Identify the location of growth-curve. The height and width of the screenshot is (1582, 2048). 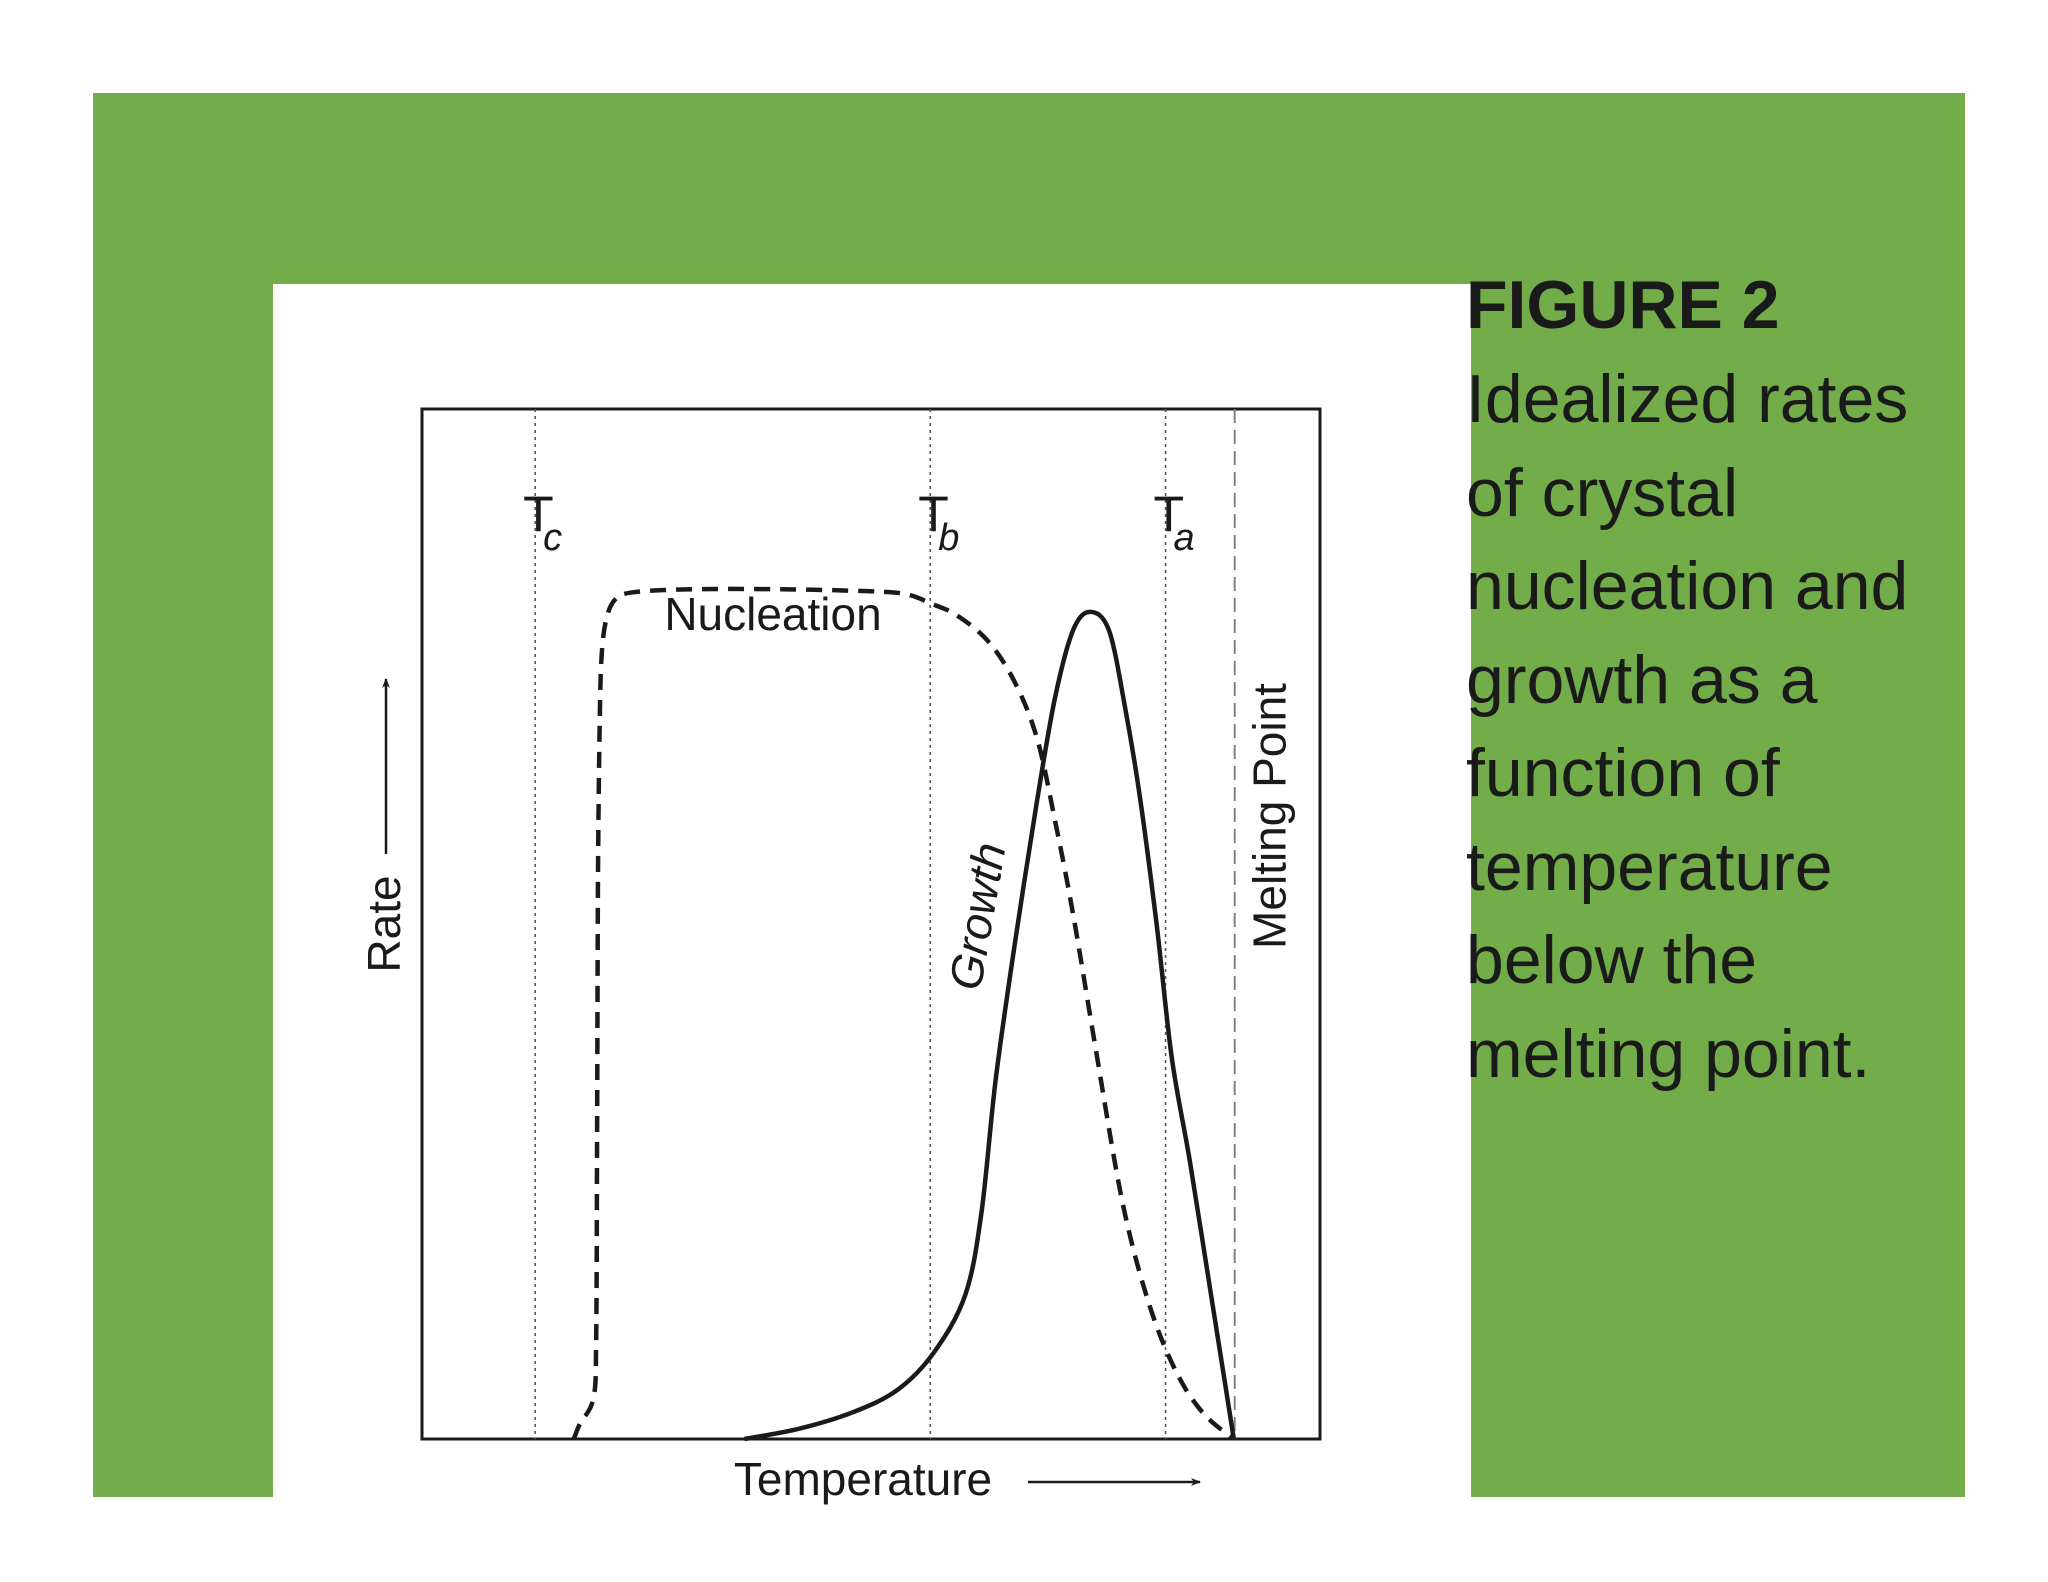
(990, 1025).